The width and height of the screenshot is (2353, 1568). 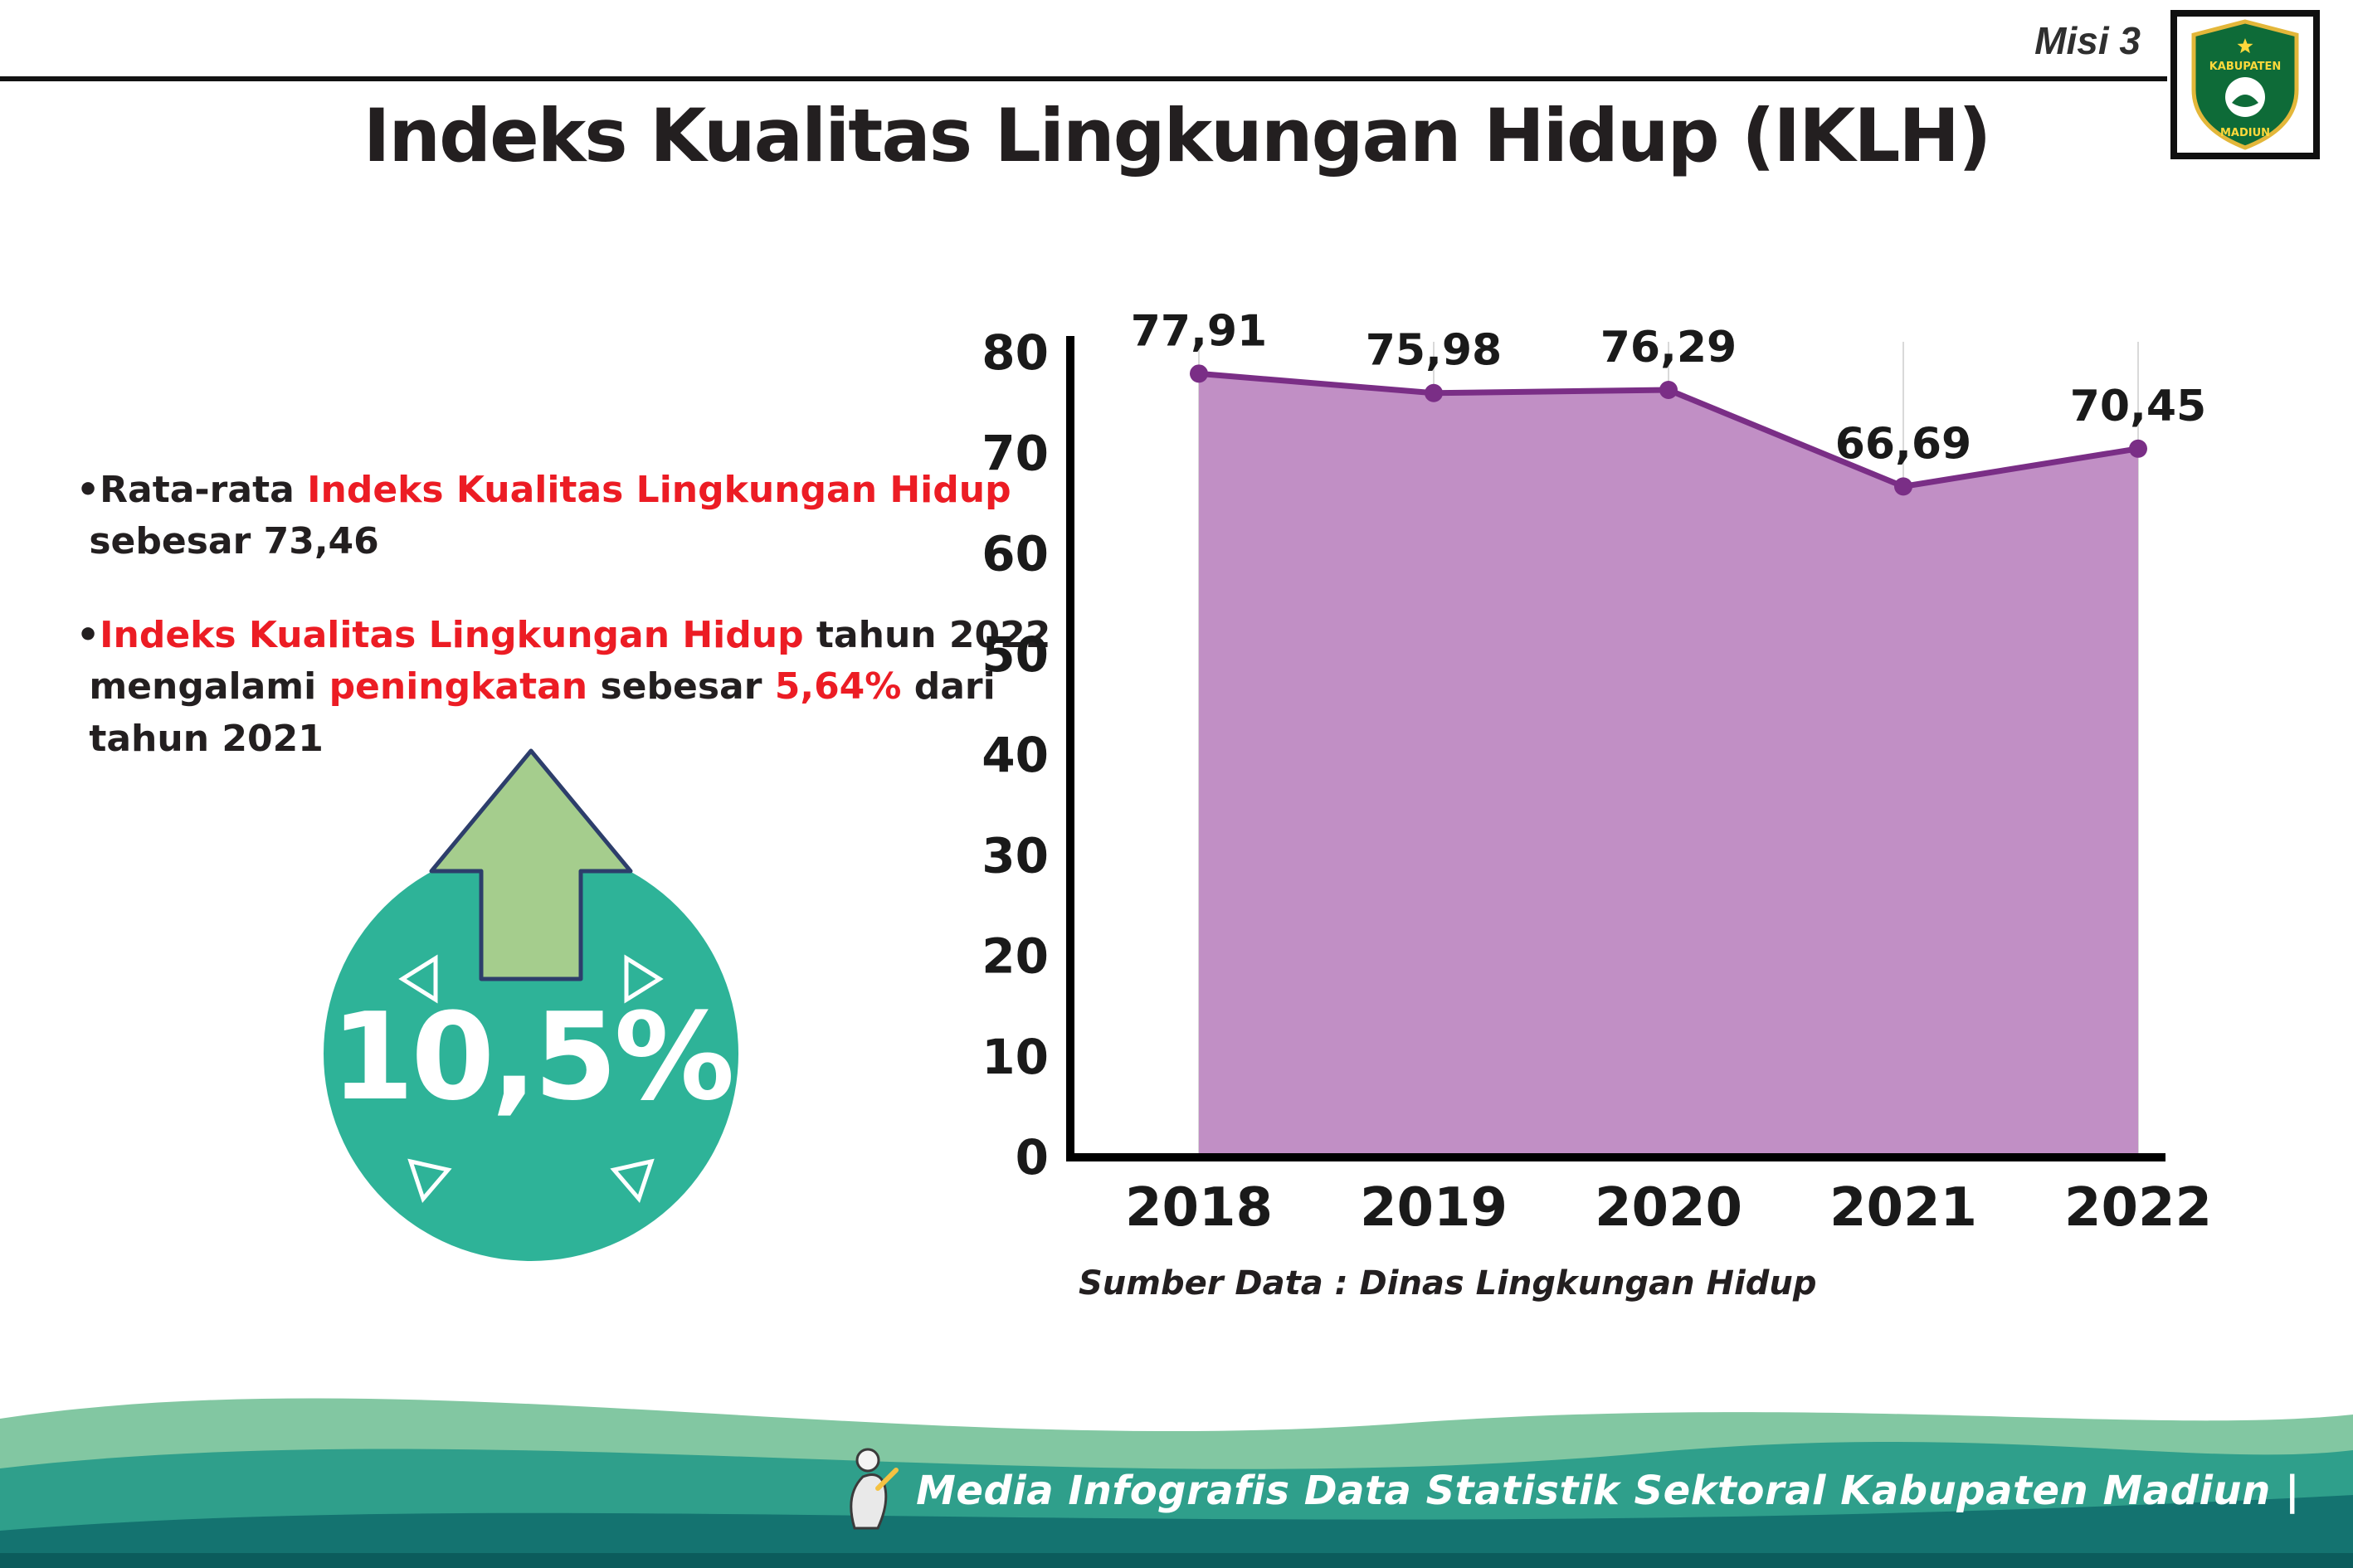 What do you see at coordinates (458, 687) in the screenshot?
I see `bullet-segment: peningkatan` at bounding box center [458, 687].